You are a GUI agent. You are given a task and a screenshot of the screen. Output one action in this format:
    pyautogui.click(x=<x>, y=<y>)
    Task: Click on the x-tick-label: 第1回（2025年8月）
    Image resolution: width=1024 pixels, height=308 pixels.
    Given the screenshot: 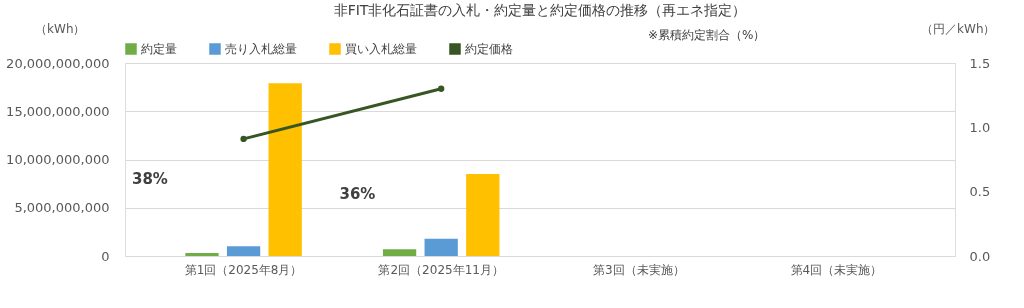 What is the action you would take?
    pyautogui.click(x=243, y=269)
    